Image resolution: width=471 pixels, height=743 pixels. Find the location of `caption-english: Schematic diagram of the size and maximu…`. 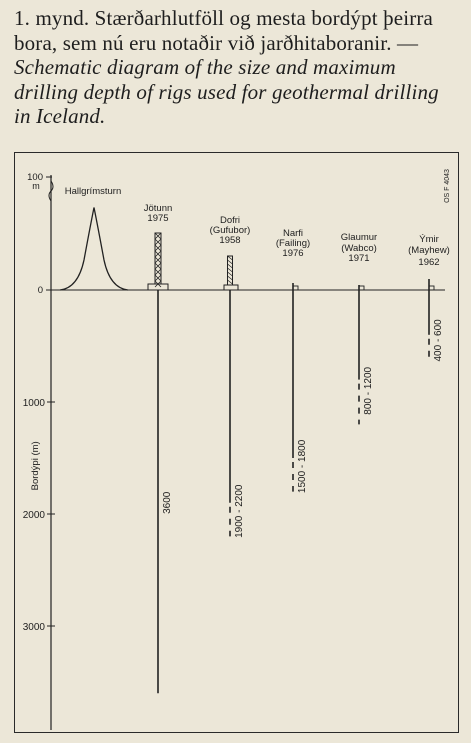

caption-english: Schematic diagram of the size and maximu… is located at coordinates (226, 91).